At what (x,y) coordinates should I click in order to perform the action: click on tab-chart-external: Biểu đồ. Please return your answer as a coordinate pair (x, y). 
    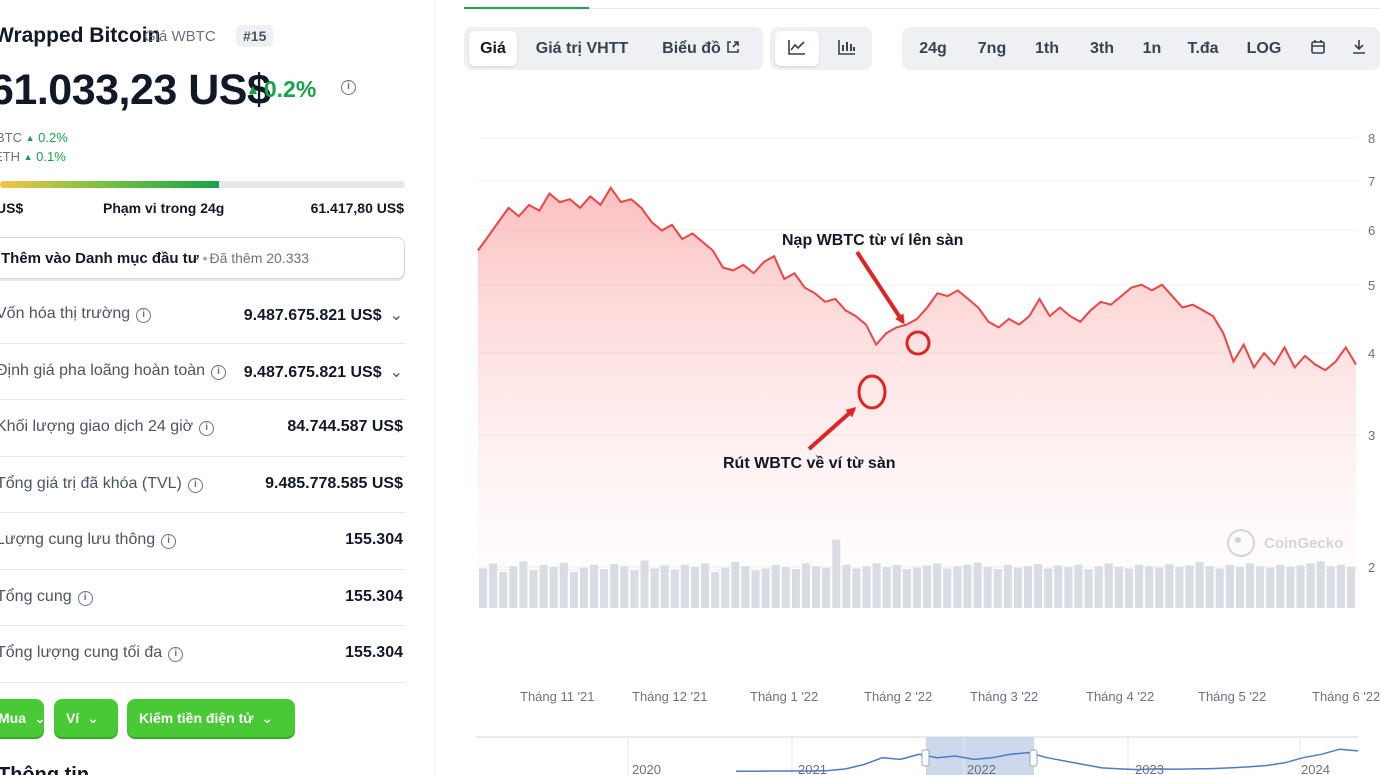
    Looking at the image, I should click on (701, 48).